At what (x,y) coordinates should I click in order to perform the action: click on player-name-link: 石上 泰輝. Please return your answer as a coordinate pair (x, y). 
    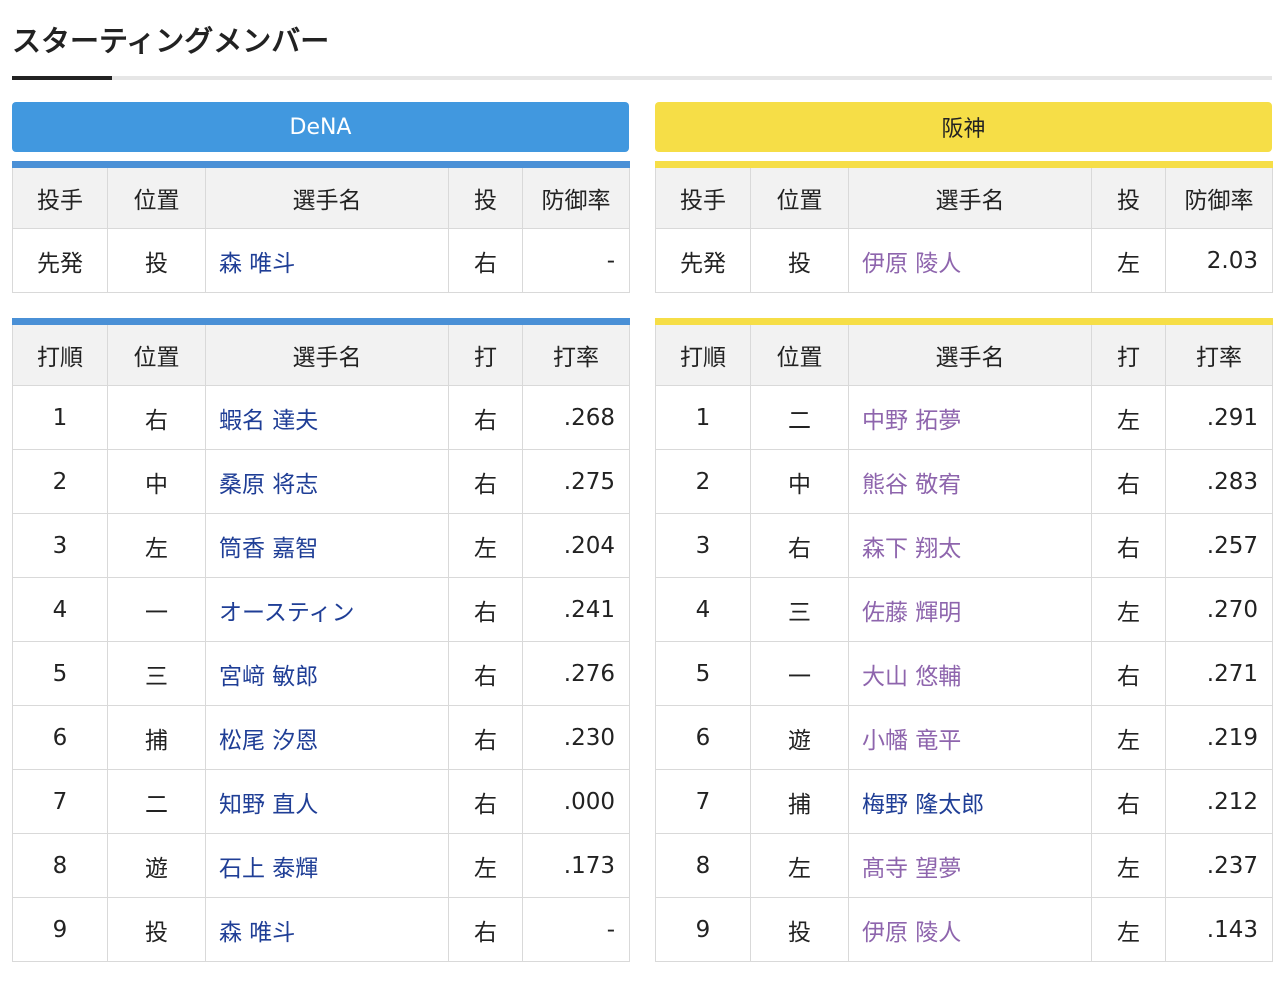
    Looking at the image, I should click on (327, 865).